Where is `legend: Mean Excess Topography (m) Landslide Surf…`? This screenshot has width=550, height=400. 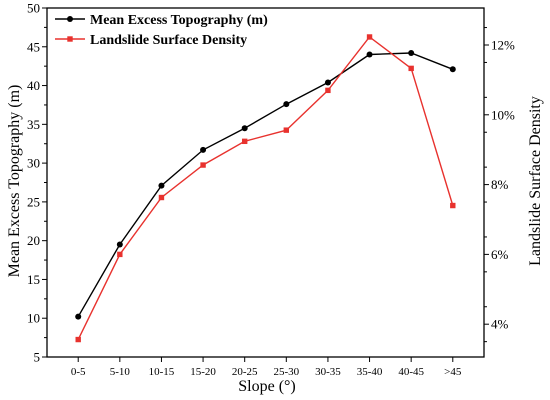
legend: Mean Excess Topography (m) Landslide Surf… is located at coordinates (161, 30).